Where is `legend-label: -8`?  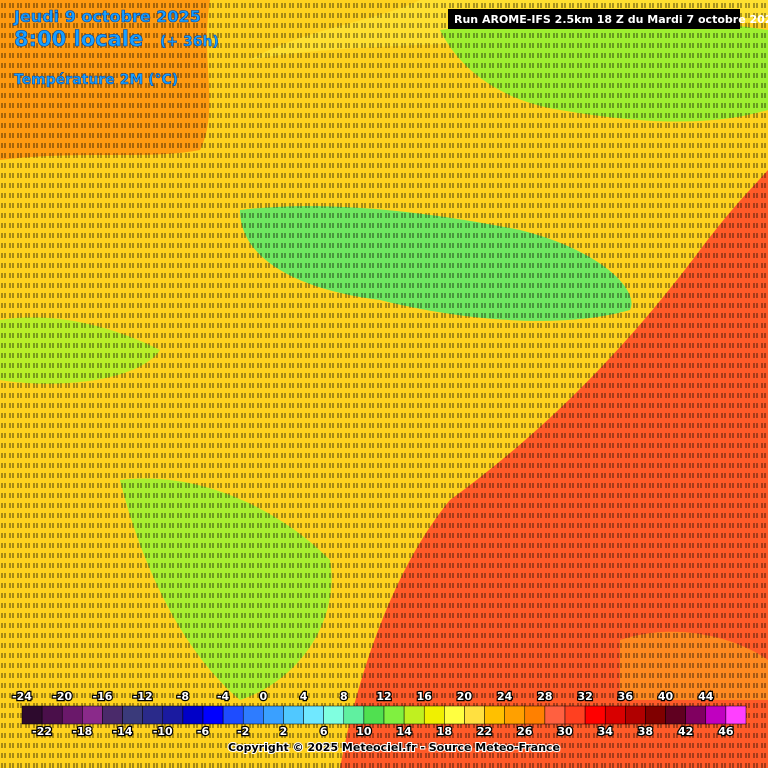 legend-label: -8 is located at coordinates (183, 696).